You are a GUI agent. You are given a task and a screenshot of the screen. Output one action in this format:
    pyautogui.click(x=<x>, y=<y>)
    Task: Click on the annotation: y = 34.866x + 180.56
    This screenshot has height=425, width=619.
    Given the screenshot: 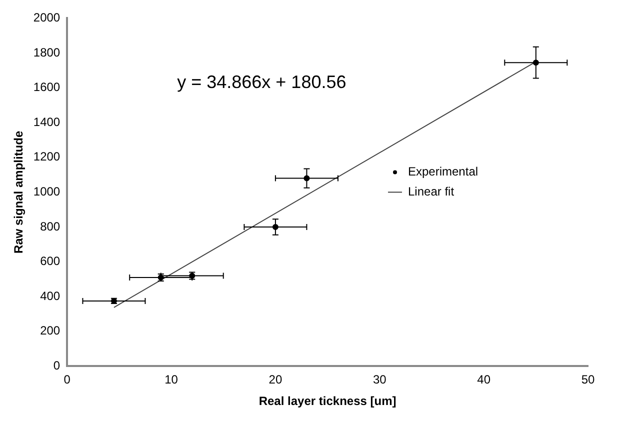 What is the action you would take?
    pyautogui.click(x=261, y=82)
    